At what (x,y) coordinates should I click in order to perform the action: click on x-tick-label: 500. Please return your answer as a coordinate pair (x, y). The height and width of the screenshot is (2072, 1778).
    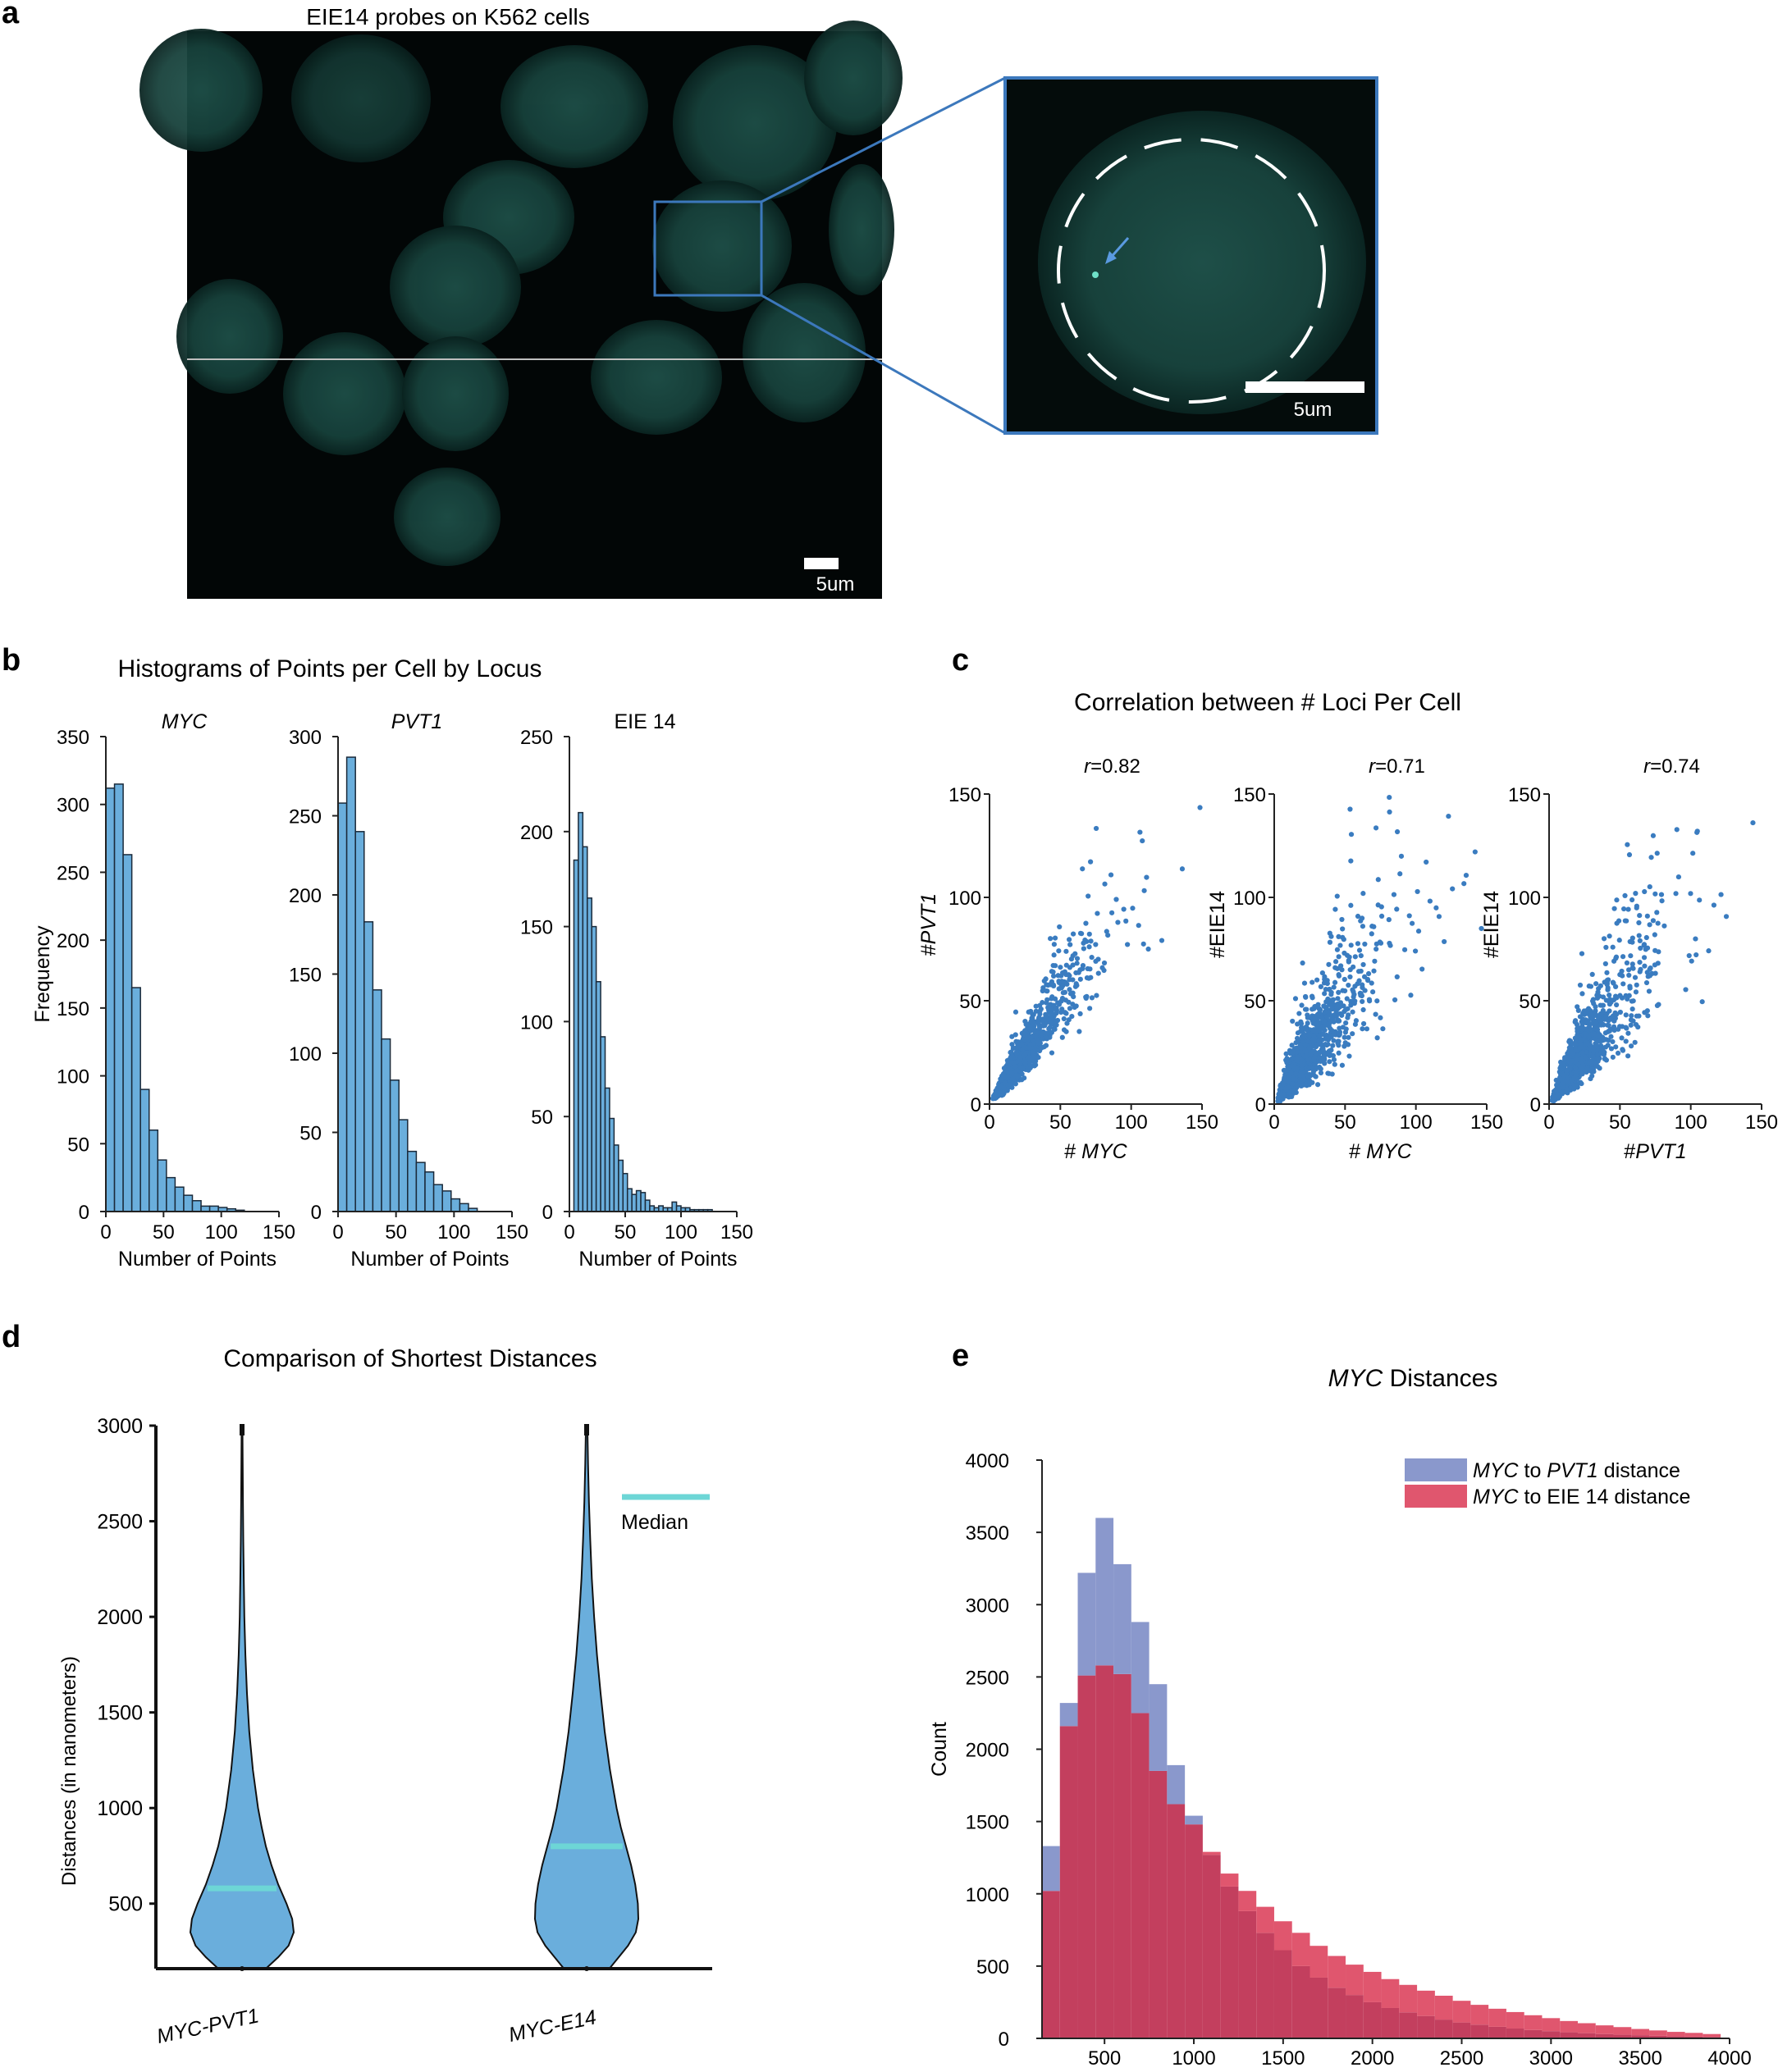
    Looking at the image, I should click on (1104, 2059).